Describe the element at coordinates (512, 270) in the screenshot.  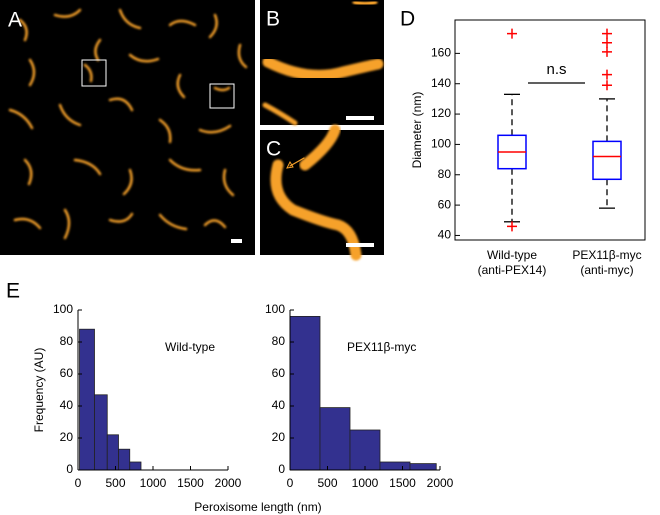
I see `x-tick-sublabel: (anti-PEX14)` at that location.